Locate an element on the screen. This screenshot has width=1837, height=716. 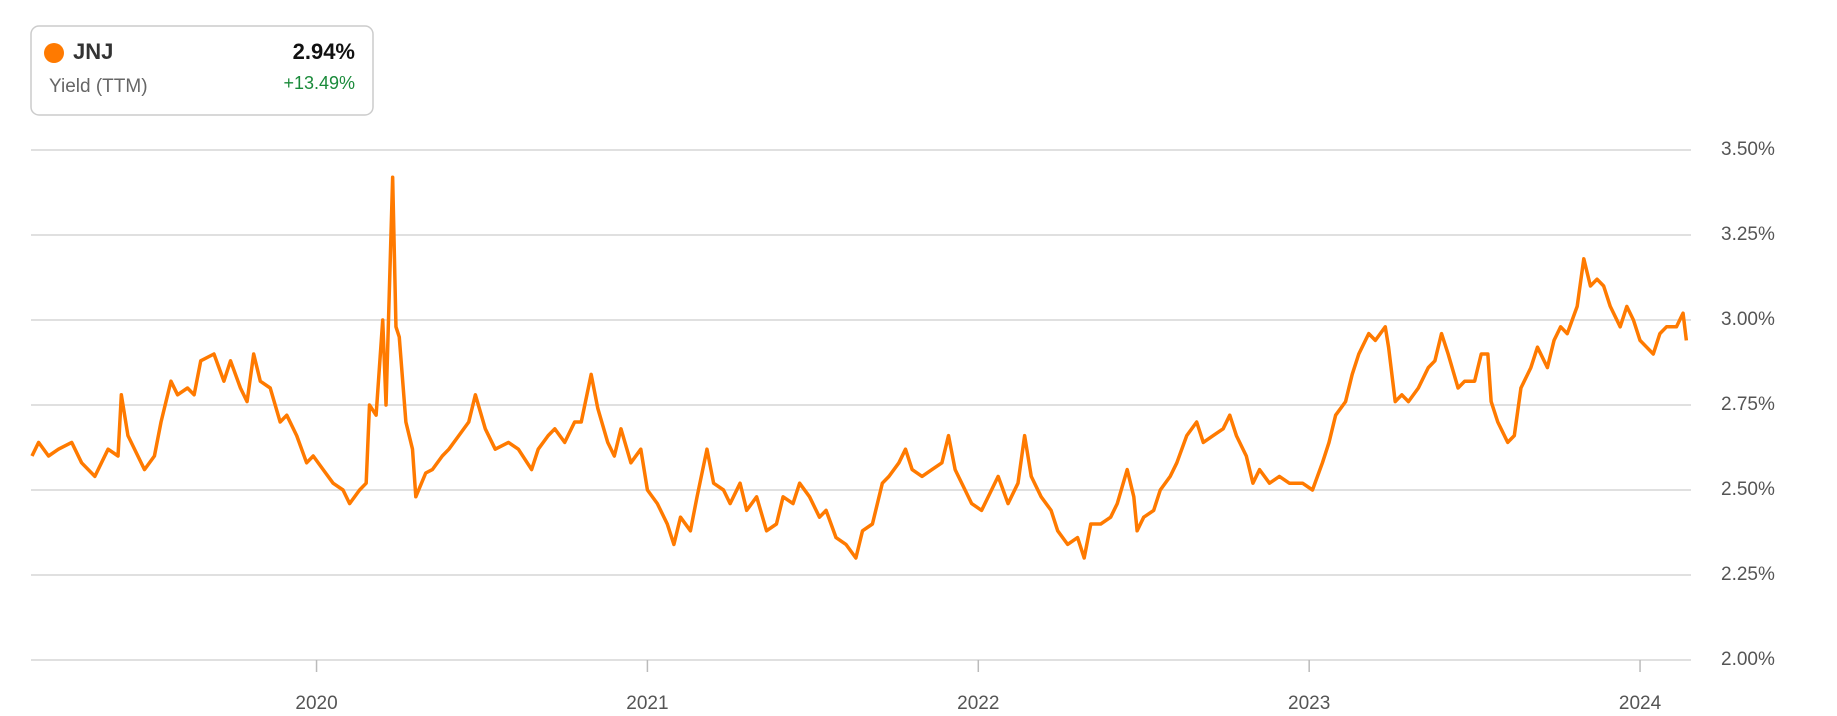
y-tick-label: 2.75% is located at coordinates (1748, 404).